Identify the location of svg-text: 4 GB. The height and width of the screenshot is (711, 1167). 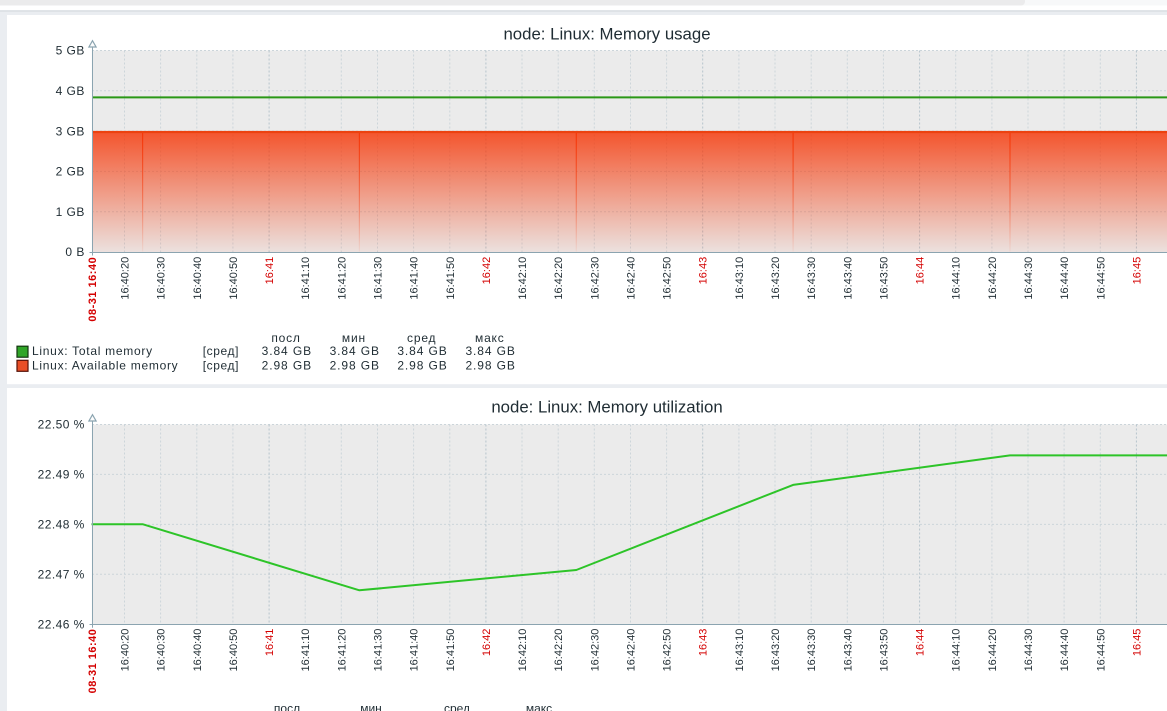
(70, 91).